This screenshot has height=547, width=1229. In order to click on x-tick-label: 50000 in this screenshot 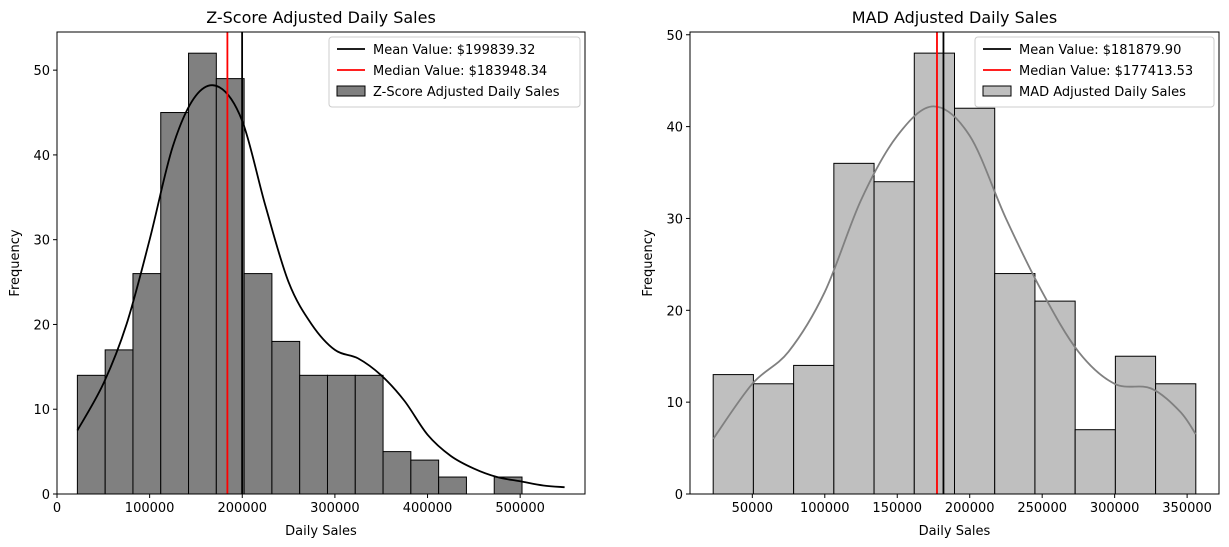, I will do `click(752, 508)`.